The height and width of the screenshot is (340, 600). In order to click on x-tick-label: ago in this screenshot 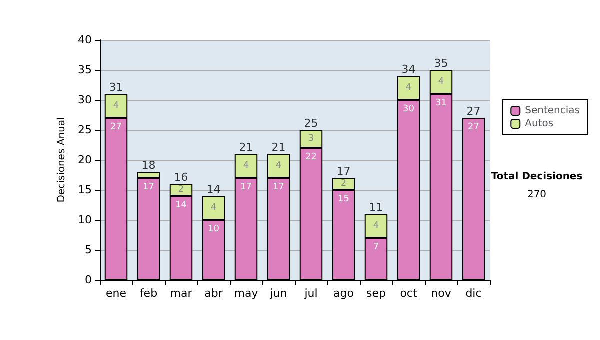, I will do `click(344, 293)`.